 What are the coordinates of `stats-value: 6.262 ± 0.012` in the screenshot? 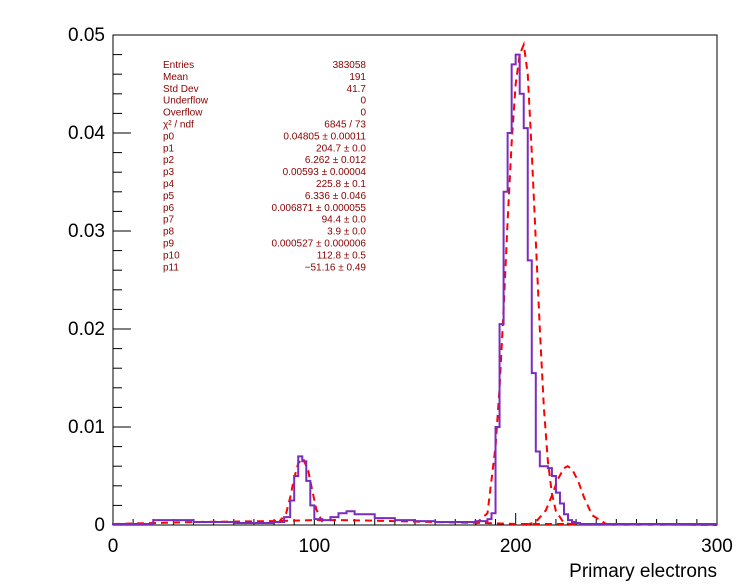 It's located at (336, 160).